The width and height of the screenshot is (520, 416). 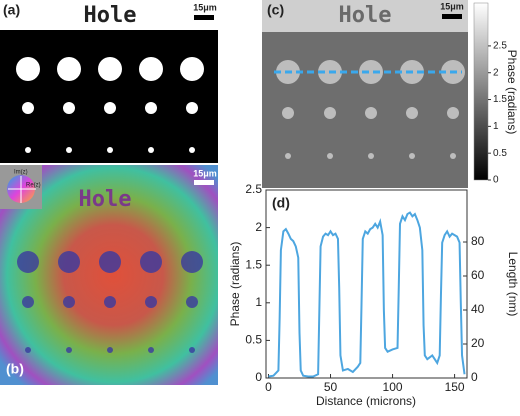 What do you see at coordinates (258, 377) in the screenshot?
I see `y-tick-label: 0` at bounding box center [258, 377].